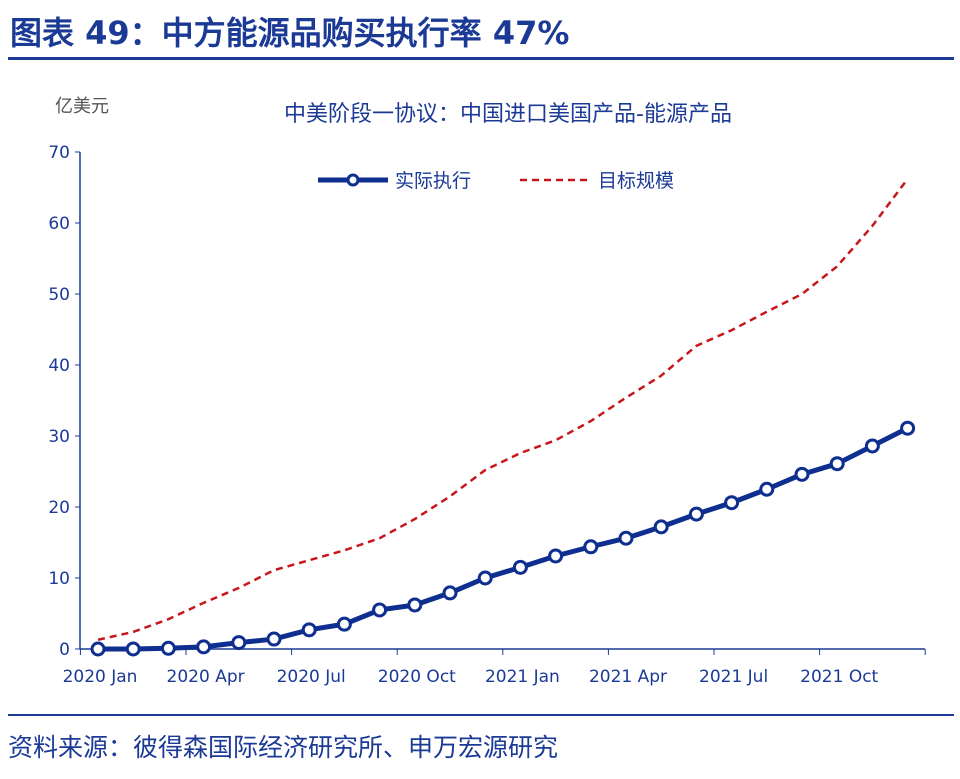 The width and height of the screenshot is (960, 779). Describe the element at coordinates (59, 437) in the screenshot. I see `y-tick-label: 30` at that location.